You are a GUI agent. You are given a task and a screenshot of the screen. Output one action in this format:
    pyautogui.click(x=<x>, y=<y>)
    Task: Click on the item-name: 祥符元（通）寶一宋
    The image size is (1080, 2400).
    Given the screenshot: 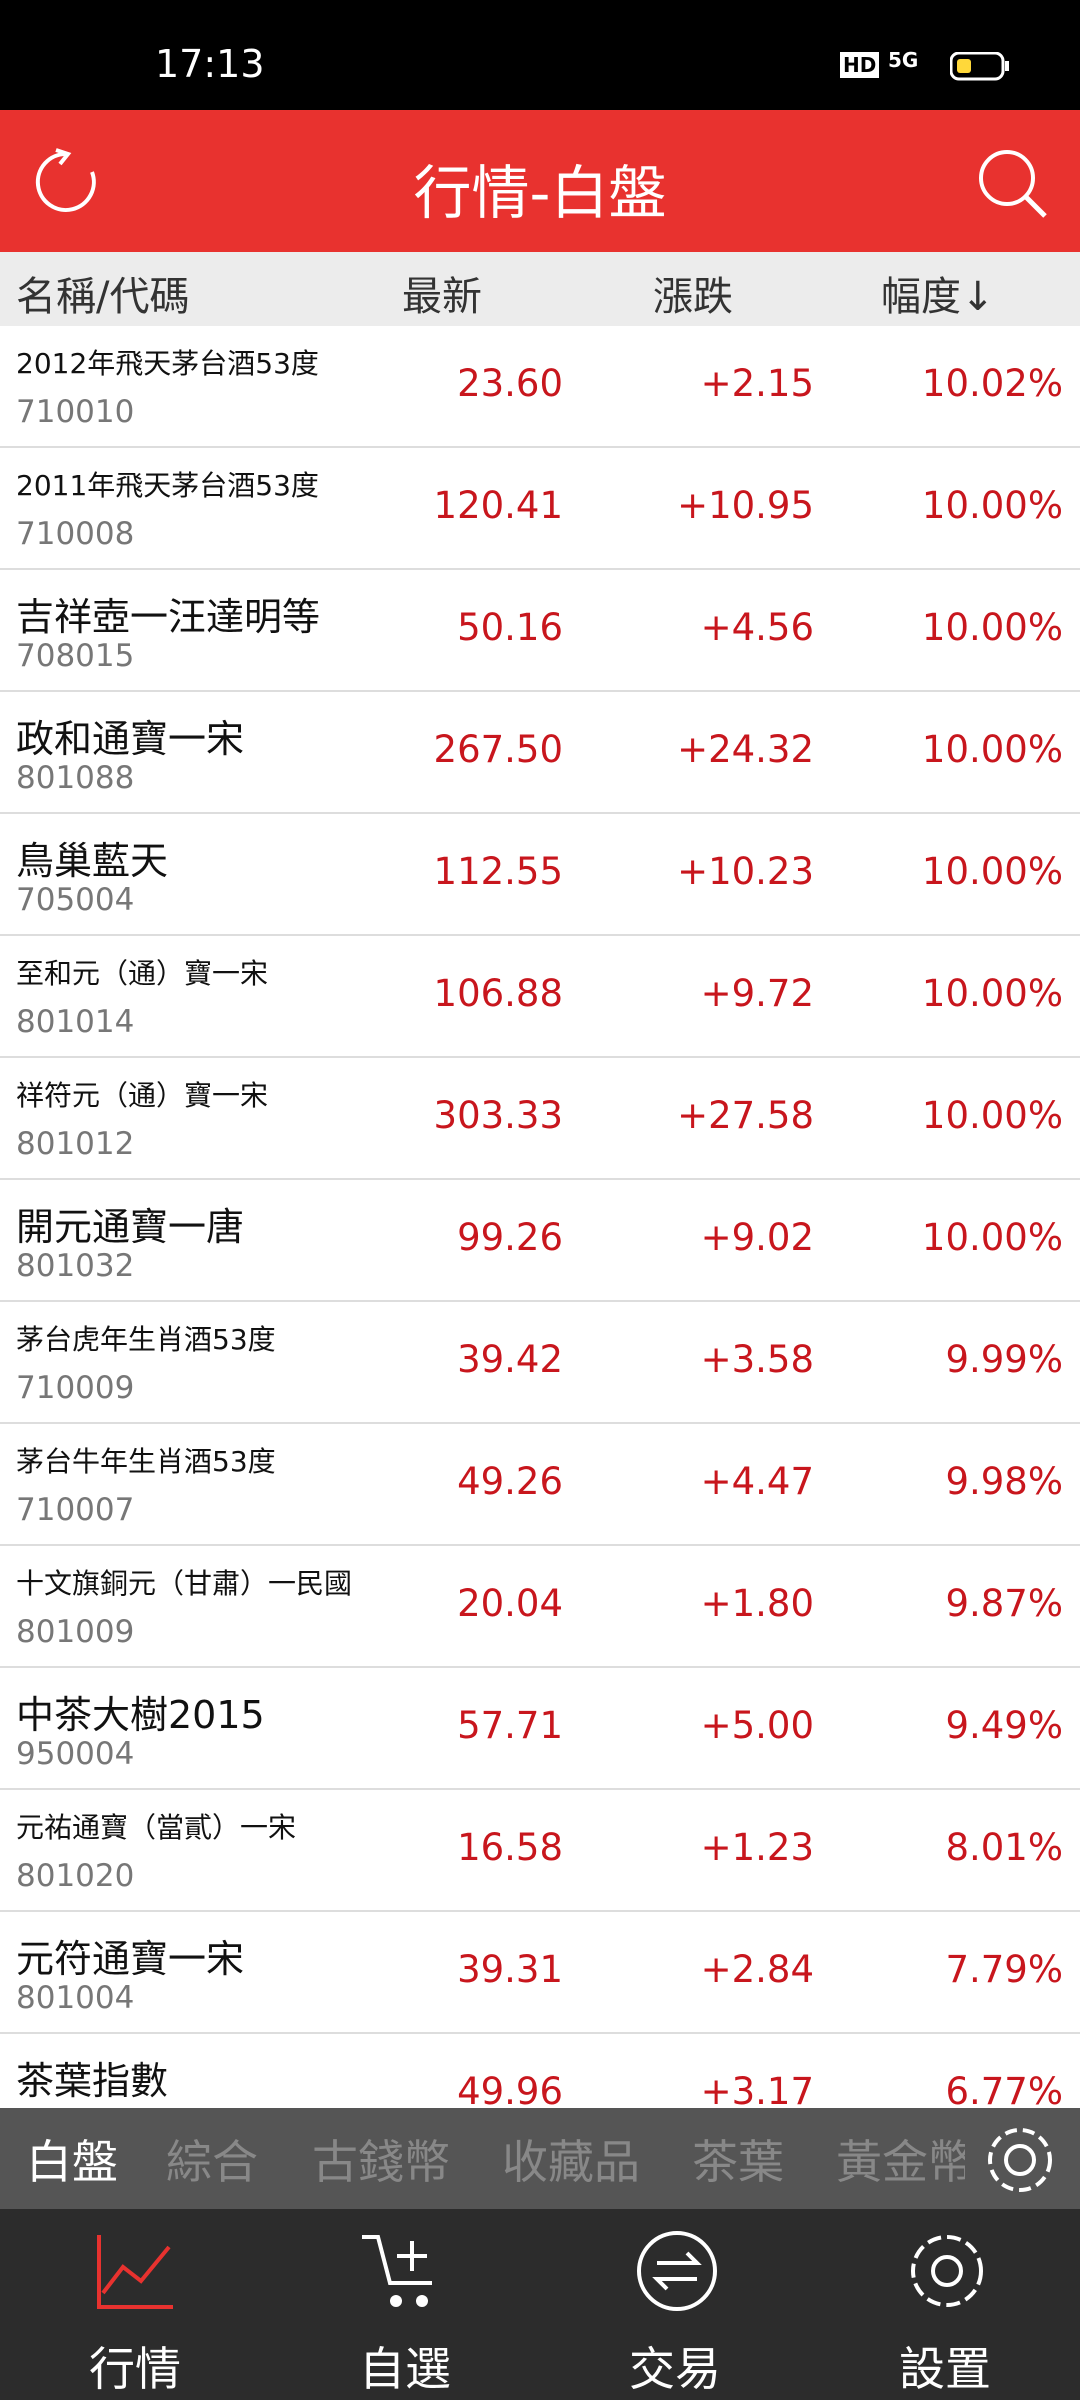 What is the action you would take?
    pyautogui.click(x=142, y=1095)
    